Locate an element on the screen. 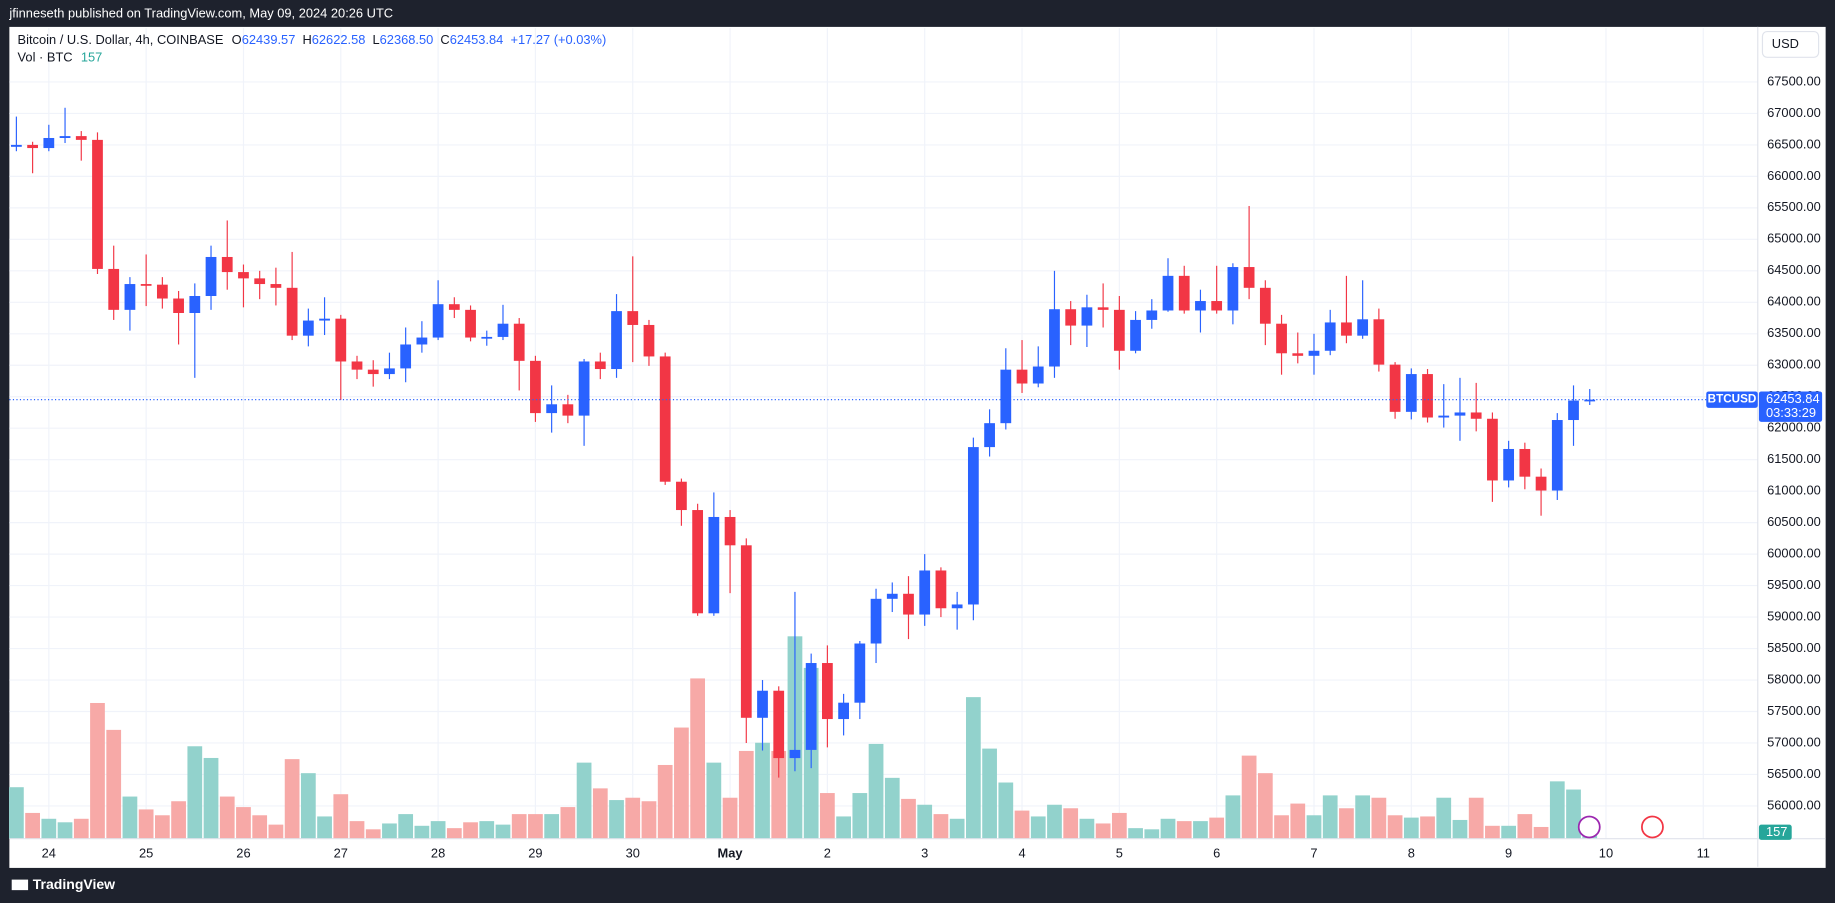 This screenshot has width=1835, height=903. y-tick-label: 61000.00 is located at coordinates (1794, 490).